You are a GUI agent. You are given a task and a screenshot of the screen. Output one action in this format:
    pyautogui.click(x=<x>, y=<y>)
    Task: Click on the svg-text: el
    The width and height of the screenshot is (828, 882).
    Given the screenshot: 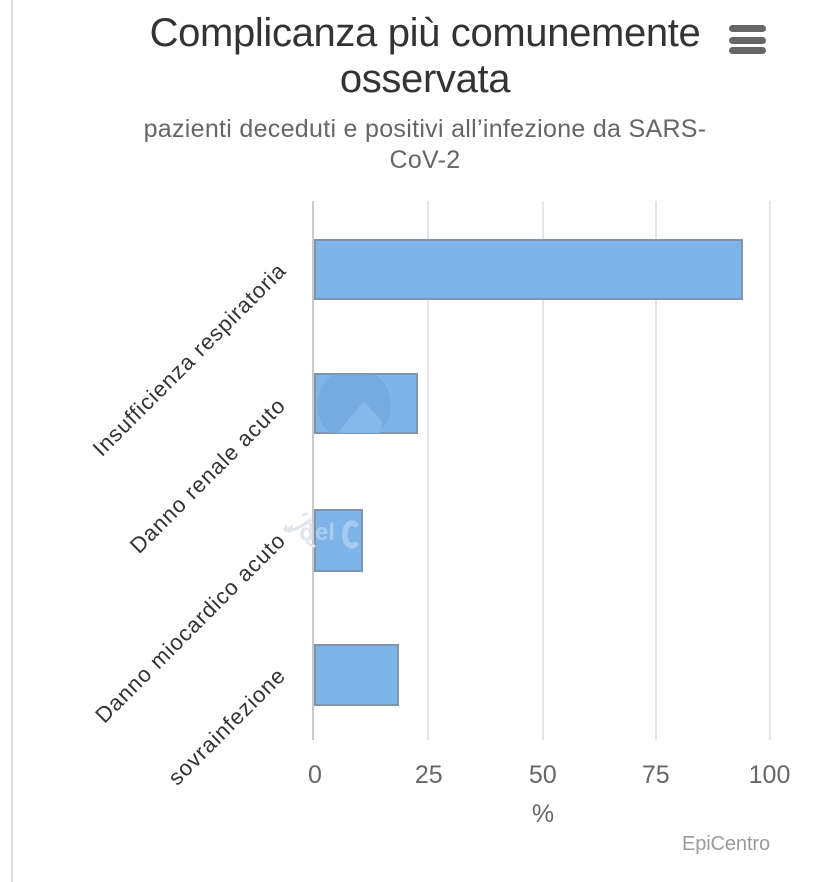 What is the action you would take?
    pyautogui.click(x=325, y=532)
    